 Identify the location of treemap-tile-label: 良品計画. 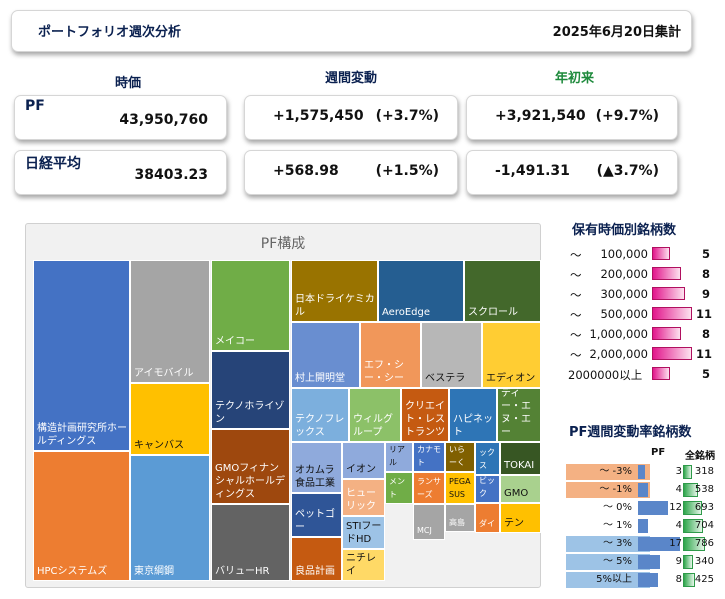
(315, 571).